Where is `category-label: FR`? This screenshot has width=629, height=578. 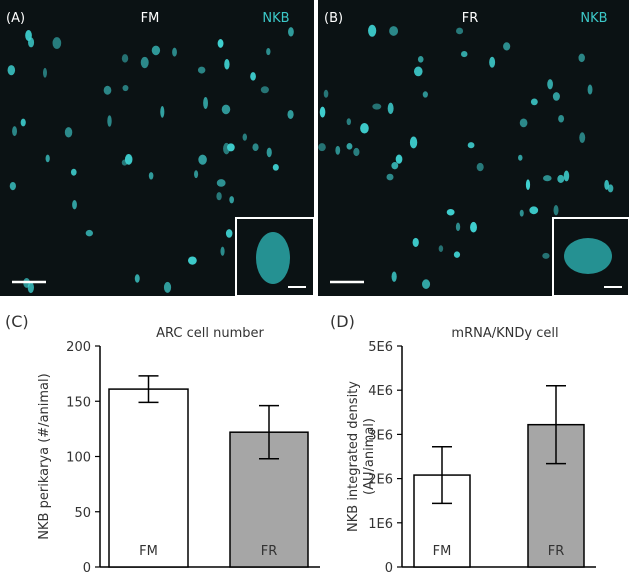 category-label: FR is located at coordinates (269, 551).